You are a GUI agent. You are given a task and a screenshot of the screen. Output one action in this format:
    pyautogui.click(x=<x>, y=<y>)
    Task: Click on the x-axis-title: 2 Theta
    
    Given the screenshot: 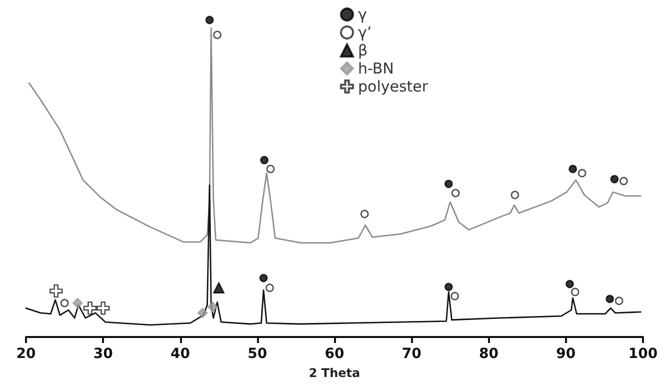 What is the action you would take?
    pyautogui.click(x=334, y=373)
    